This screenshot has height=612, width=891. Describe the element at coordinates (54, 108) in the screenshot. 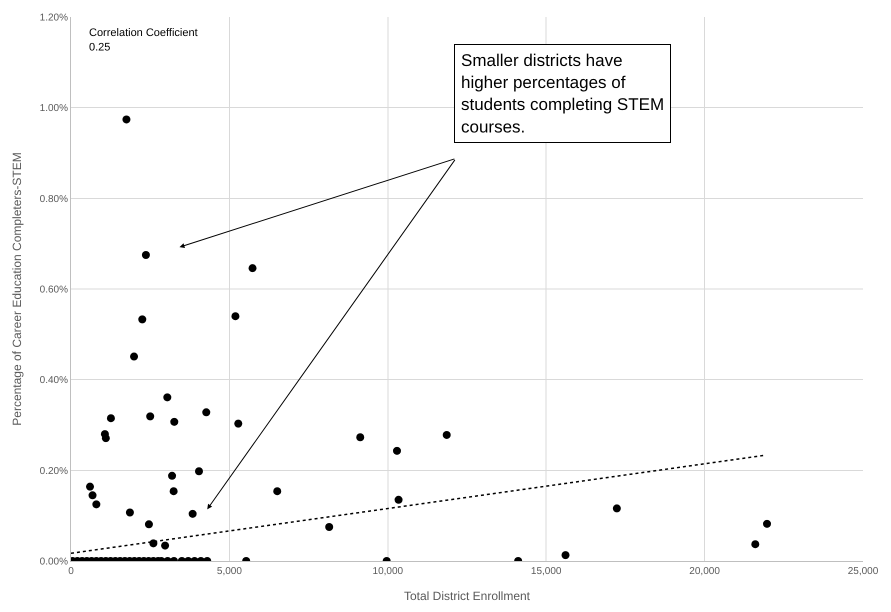

I see `y-tick-label: 1.00%` at that location.